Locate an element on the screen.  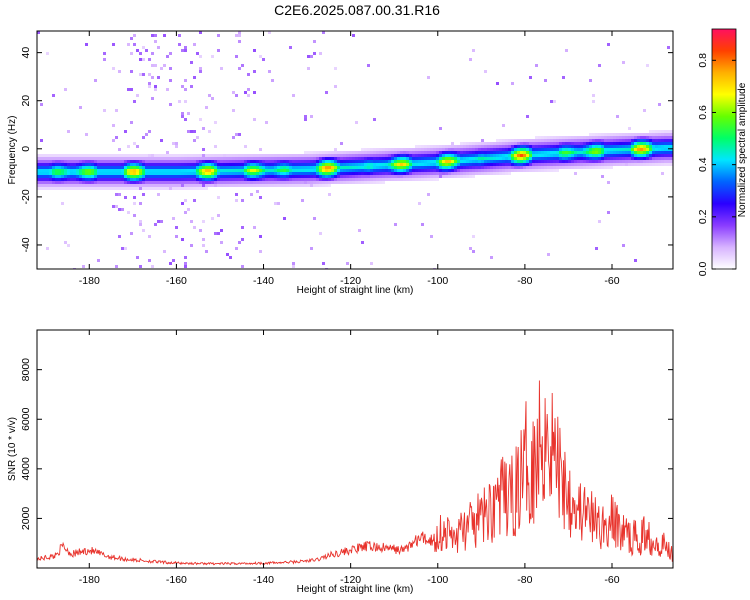
spectrogram-x-label: Height of straight line (km) is located at coordinates (355, 290).